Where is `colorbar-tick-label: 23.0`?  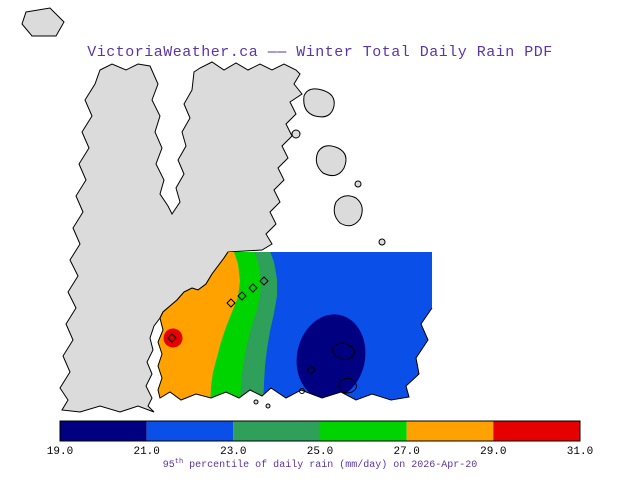 colorbar-tick-label: 23.0 is located at coordinates (233, 452).